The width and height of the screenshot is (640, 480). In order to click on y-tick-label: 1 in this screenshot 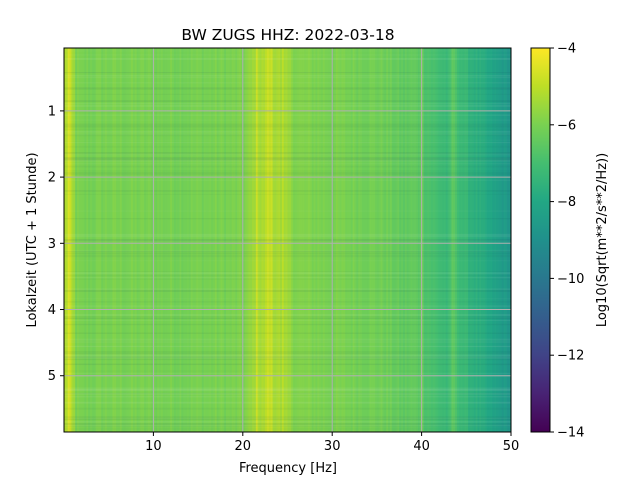, I will do `click(52, 111)`.